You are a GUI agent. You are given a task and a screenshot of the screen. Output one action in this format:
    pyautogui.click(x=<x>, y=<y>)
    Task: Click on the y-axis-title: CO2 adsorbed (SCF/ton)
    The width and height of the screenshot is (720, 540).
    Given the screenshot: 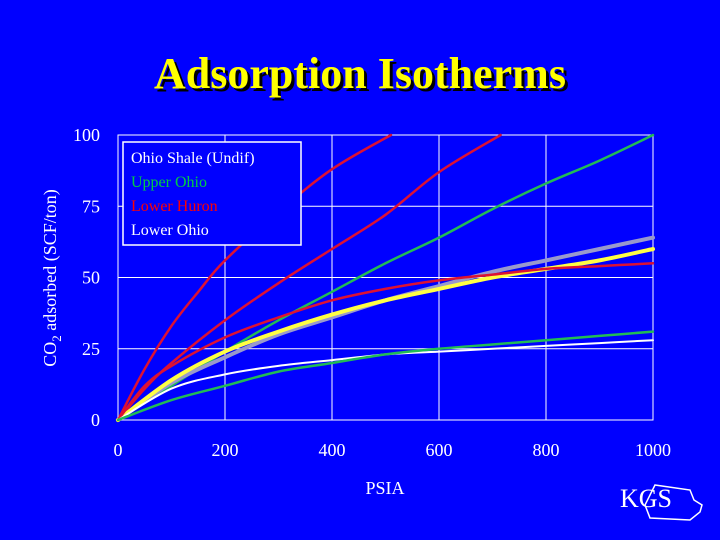 What is the action you would take?
    pyautogui.click(x=52, y=278)
    